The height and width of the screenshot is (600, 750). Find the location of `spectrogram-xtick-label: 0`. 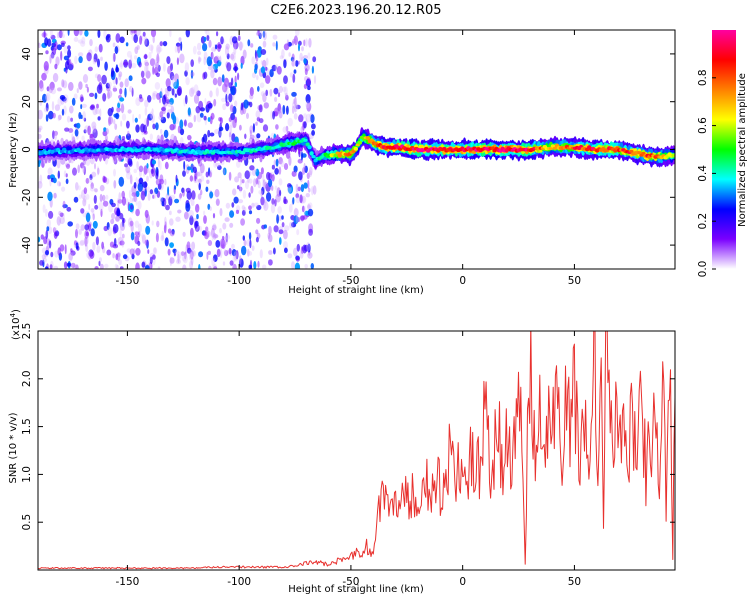

spectrogram-xtick-label: 0 is located at coordinates (462, 281).